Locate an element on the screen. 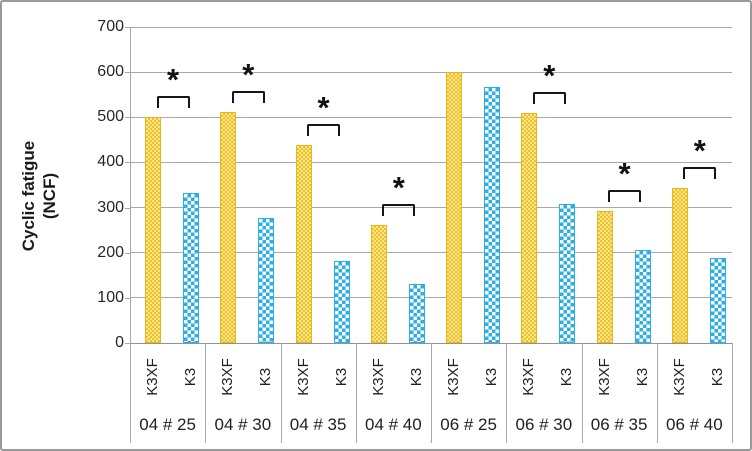 The image size is (752, 451). bar-k3-group7 is located at coordinates (642, 296).